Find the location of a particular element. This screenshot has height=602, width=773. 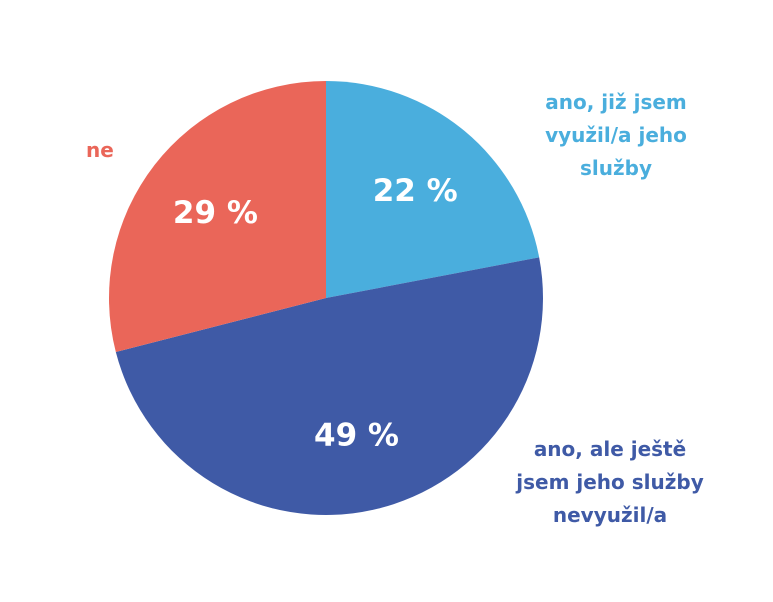

pie-value-label-not-yet-used: 49 % is located at coordinates (356, 436).